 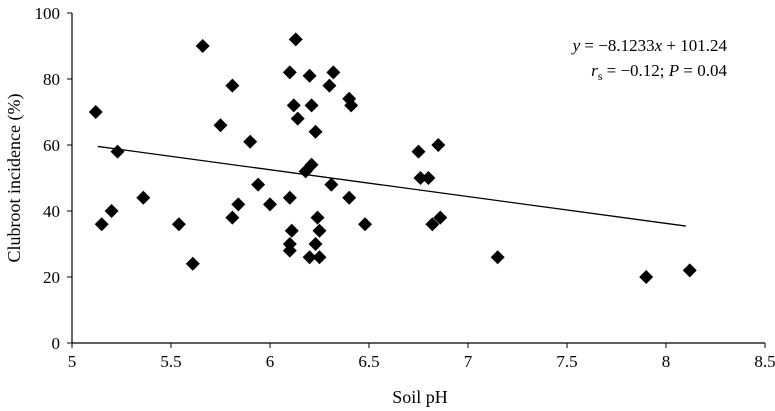 What do you see at coordinates (468, 361) in the screenshot?
I see `x-tick-label: 7` at bounding box center [468, 361].